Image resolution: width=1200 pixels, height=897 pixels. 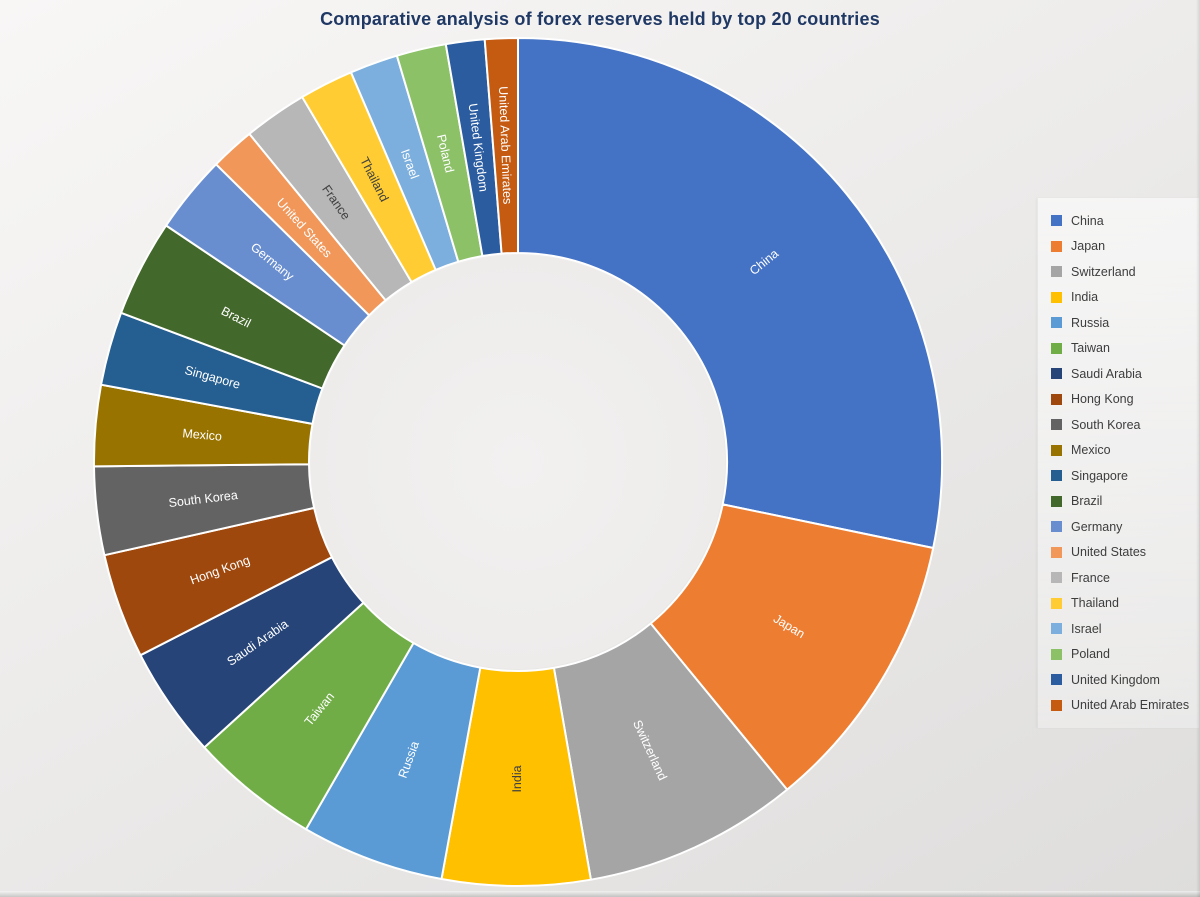 What do you see at coordinates (1106, 373) in the screenshot?
I see `legend-label-saudi-arabia: Saudi Arabia` at bounding box center [1106, 373].